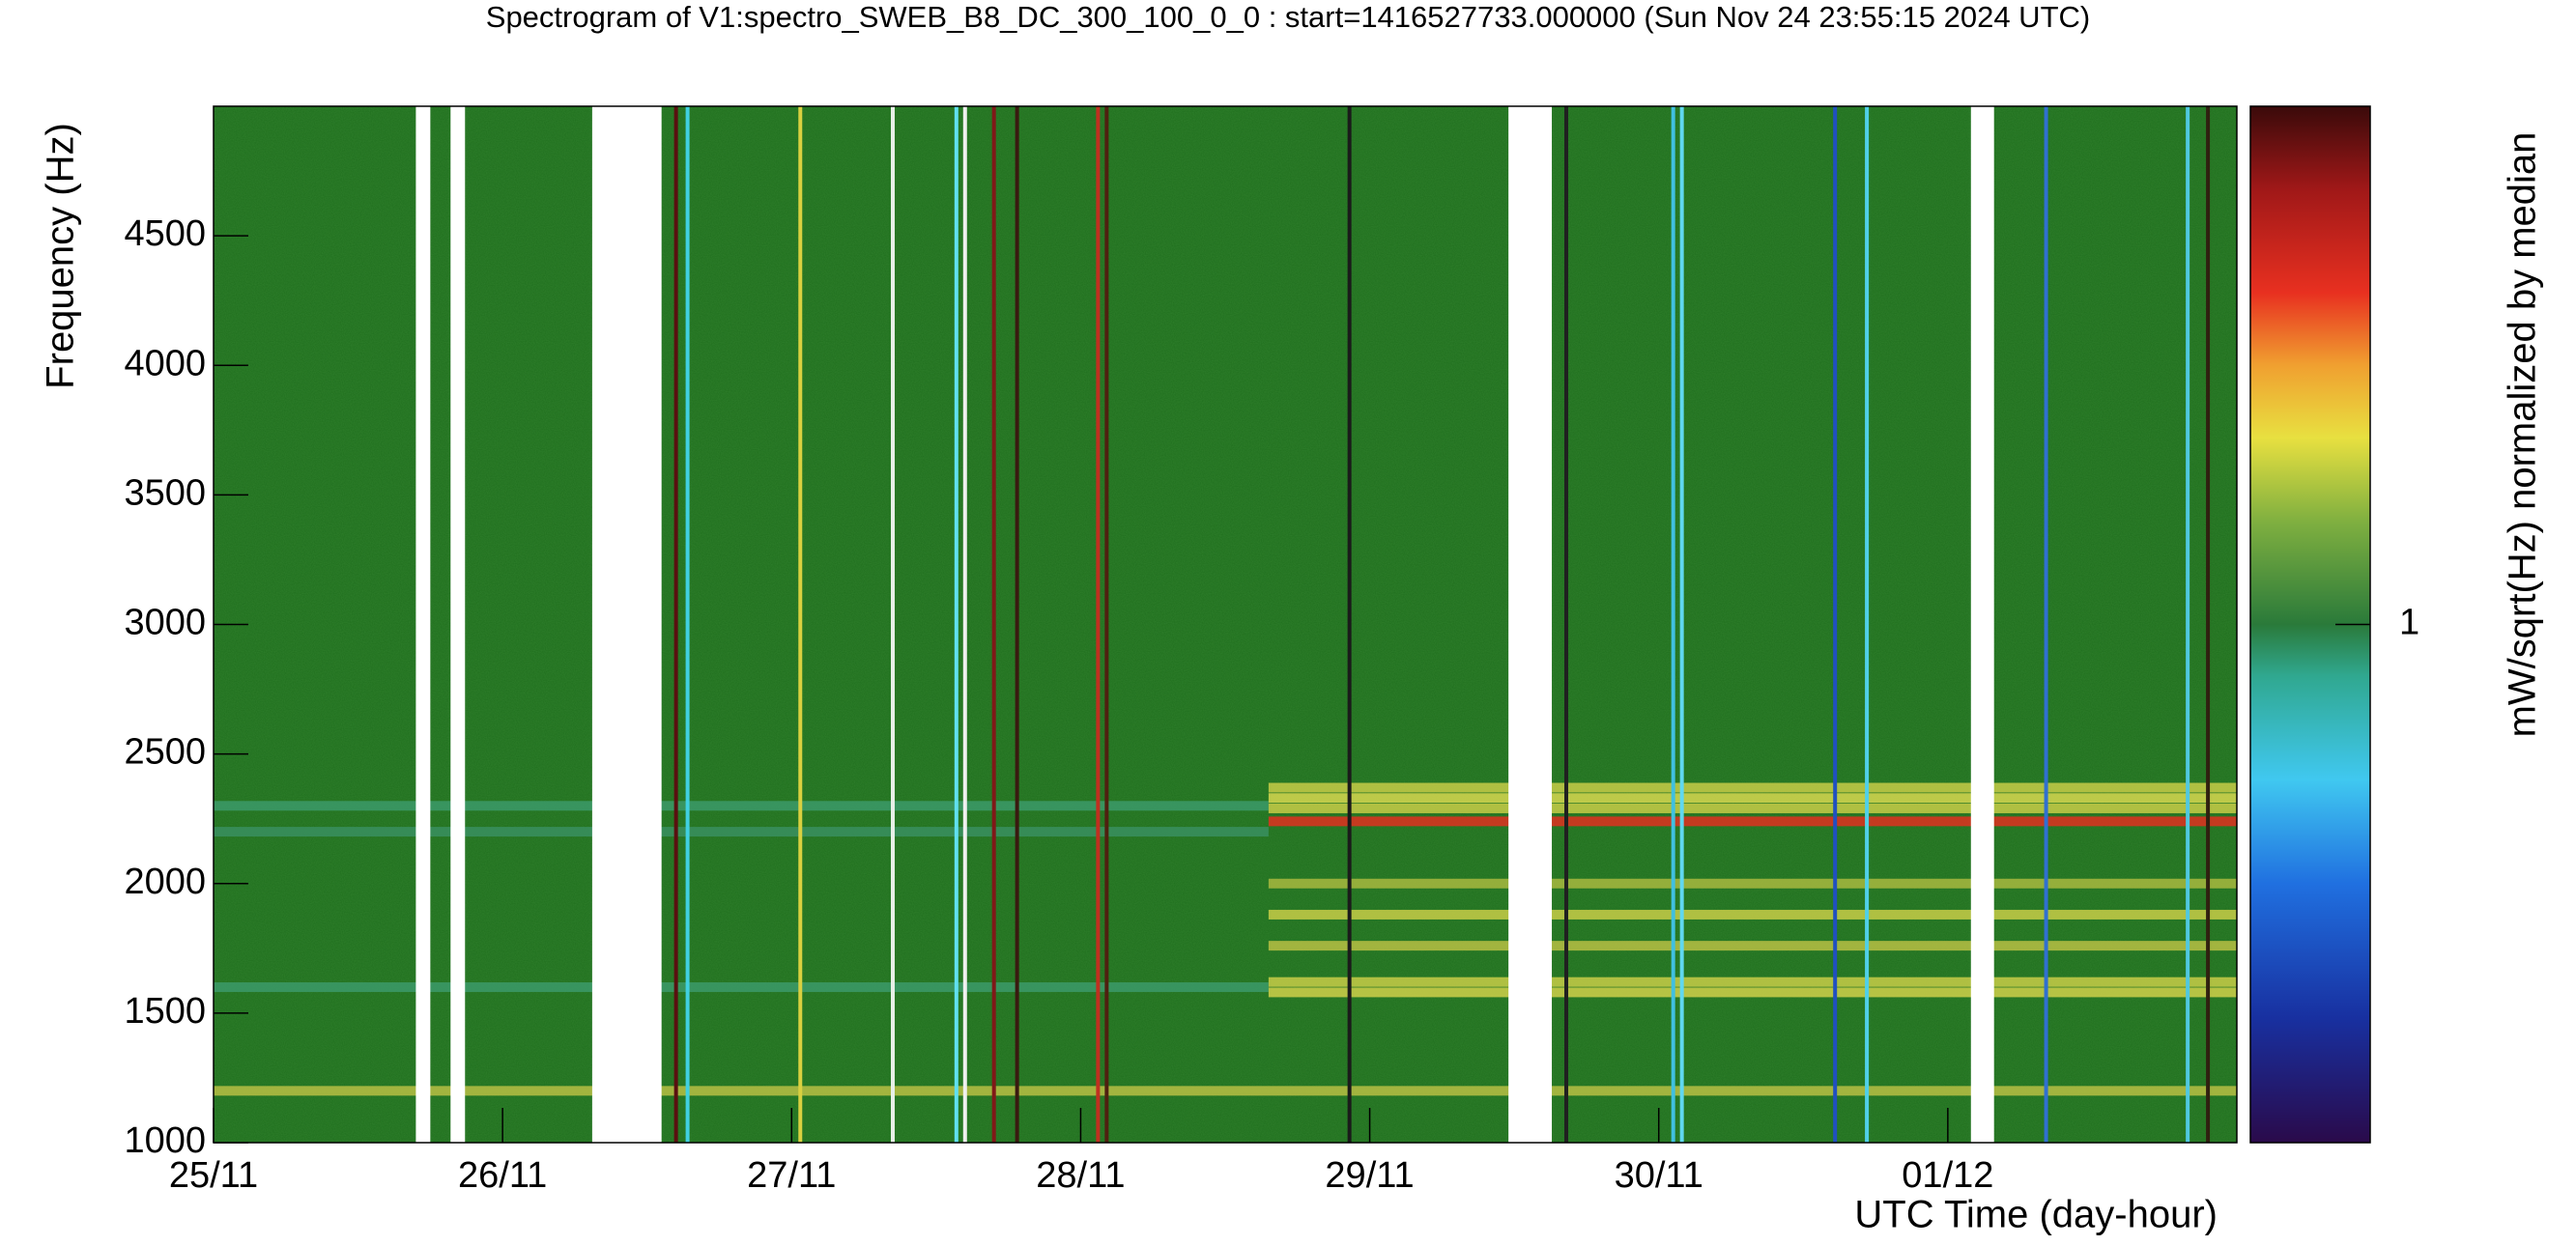 Image resolution: width=2576 pixels, height=1246 pixels. Describe the element at coordinates (214, 1175) in the screenshot. I see `x-tick-label: 25/11` at that location.